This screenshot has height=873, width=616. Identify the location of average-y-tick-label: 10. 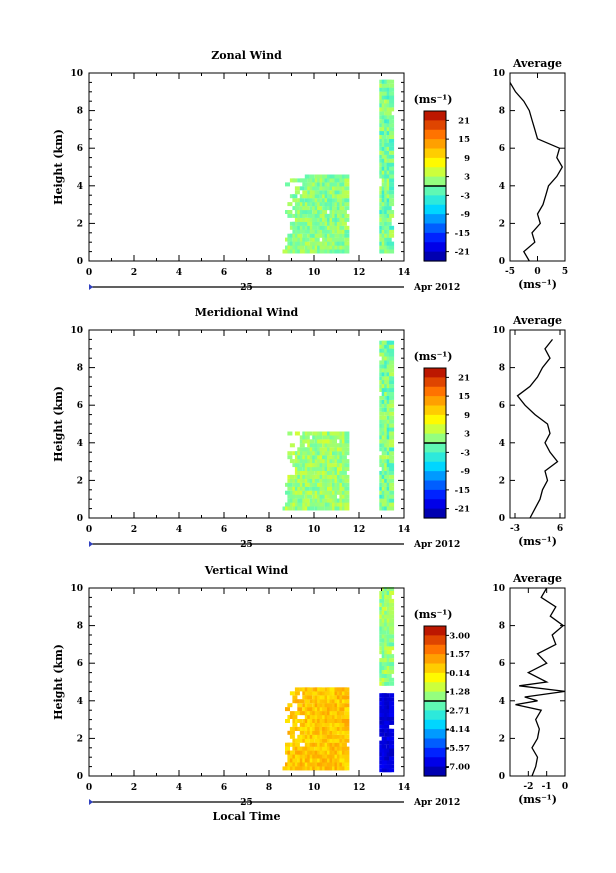
(498, 74).